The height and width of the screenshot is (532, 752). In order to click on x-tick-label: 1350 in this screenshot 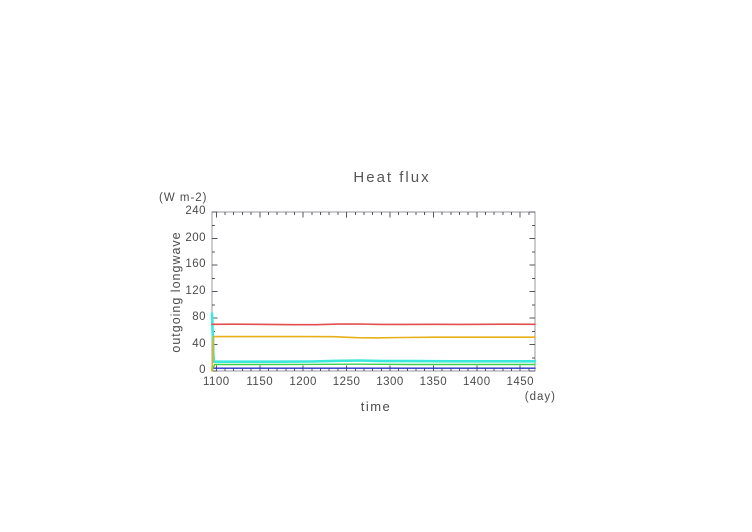, I will do `click(433, 382)`.